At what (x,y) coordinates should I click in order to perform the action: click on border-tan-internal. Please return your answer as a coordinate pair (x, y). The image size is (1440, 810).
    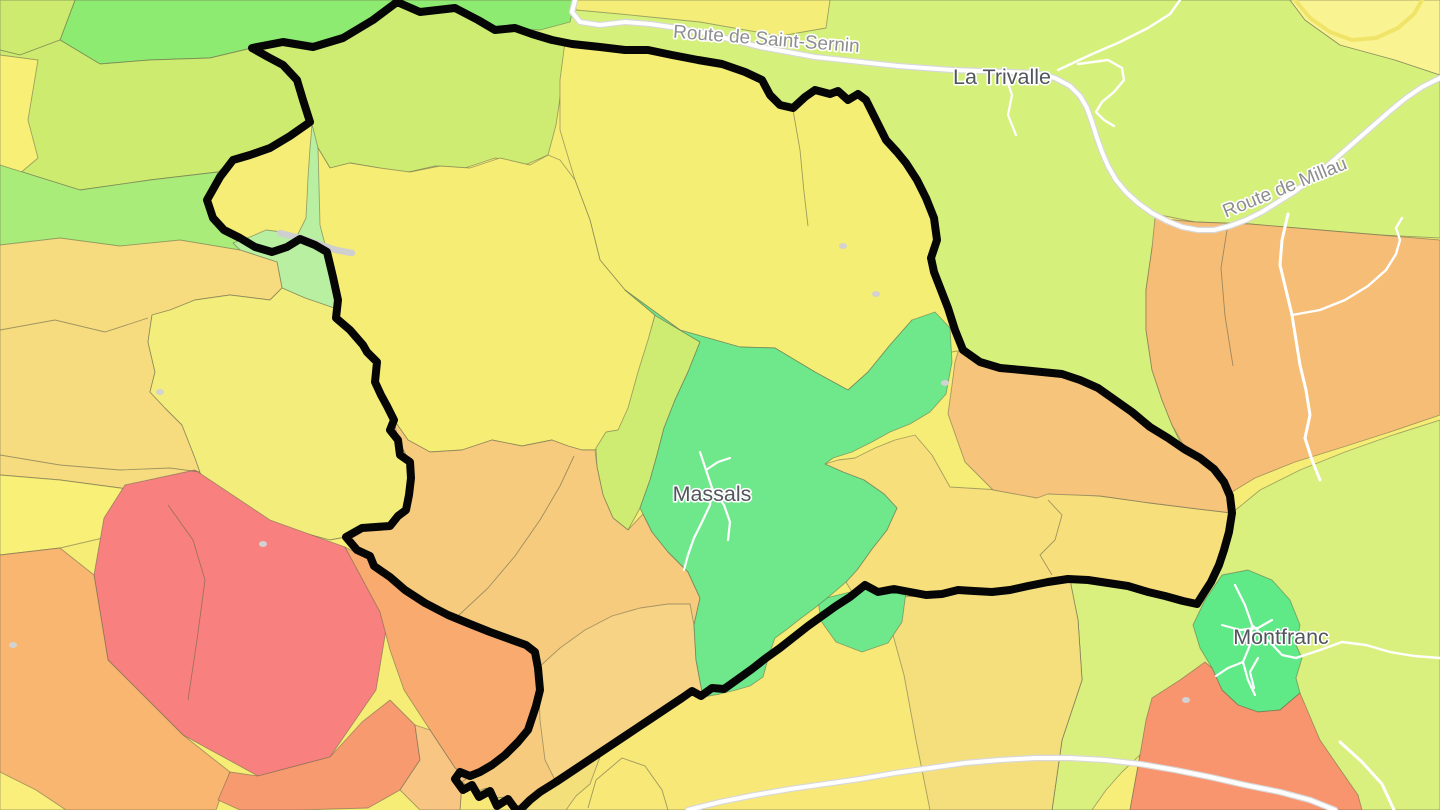
    Looking at the image, I should click on (516, 536).